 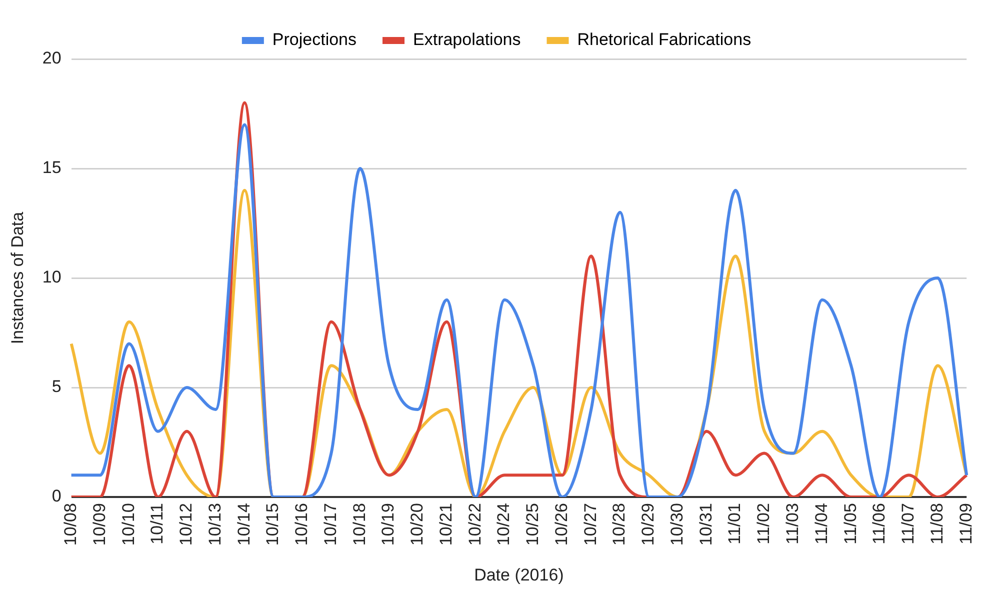 I want to click on x-tick-label: 10/08, so click(x=70, y=524).